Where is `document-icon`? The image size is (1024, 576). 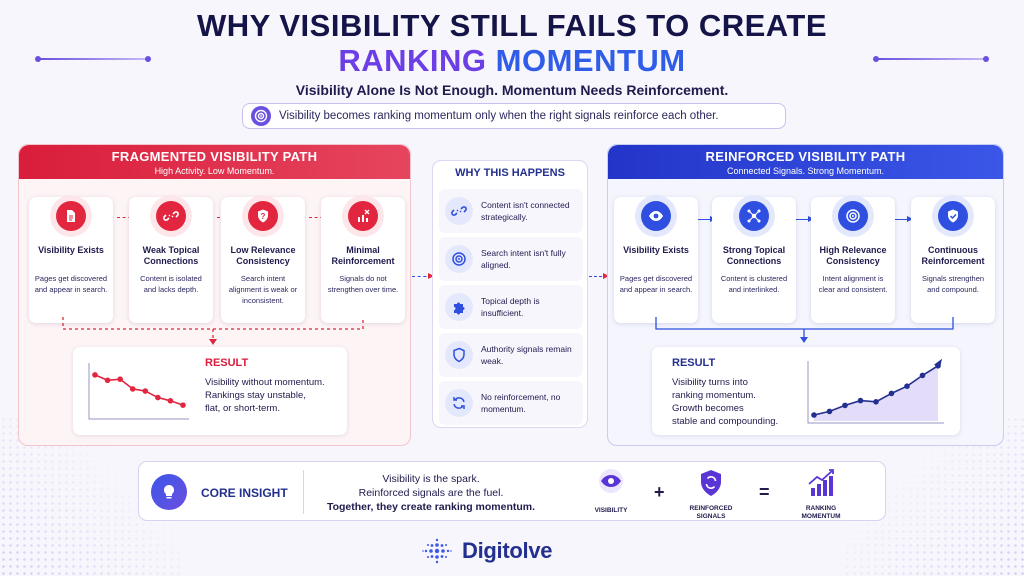
document-icon is located at coordinates (71, 216).